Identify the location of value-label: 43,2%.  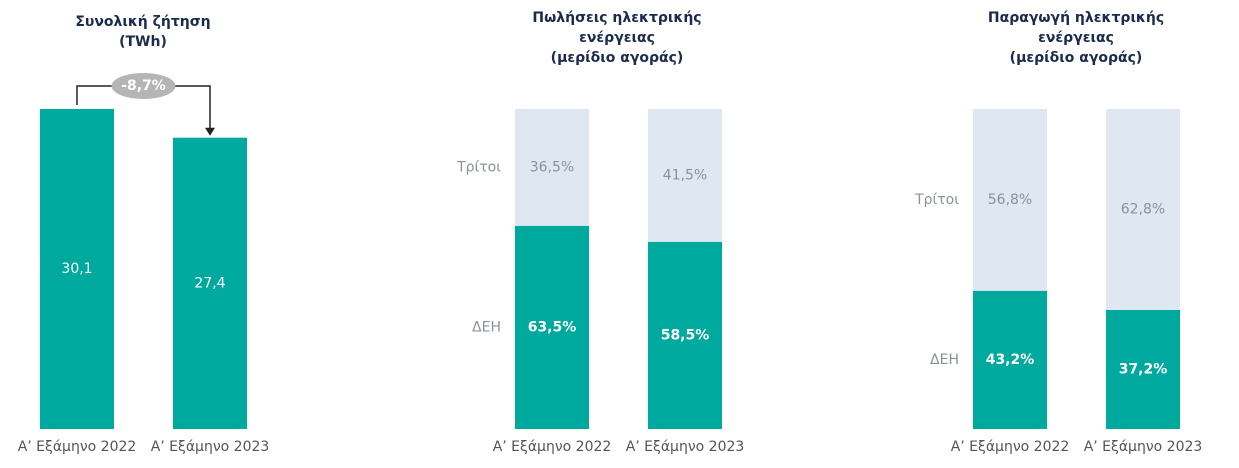
(1010, 360).